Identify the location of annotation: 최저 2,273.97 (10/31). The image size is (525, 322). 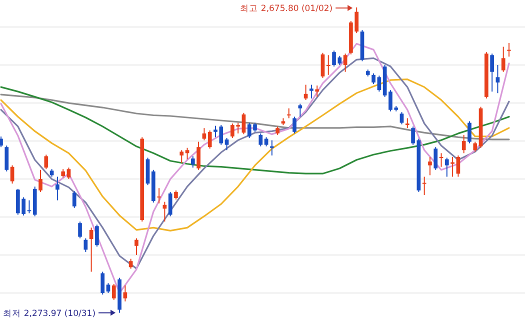
(49, 313).